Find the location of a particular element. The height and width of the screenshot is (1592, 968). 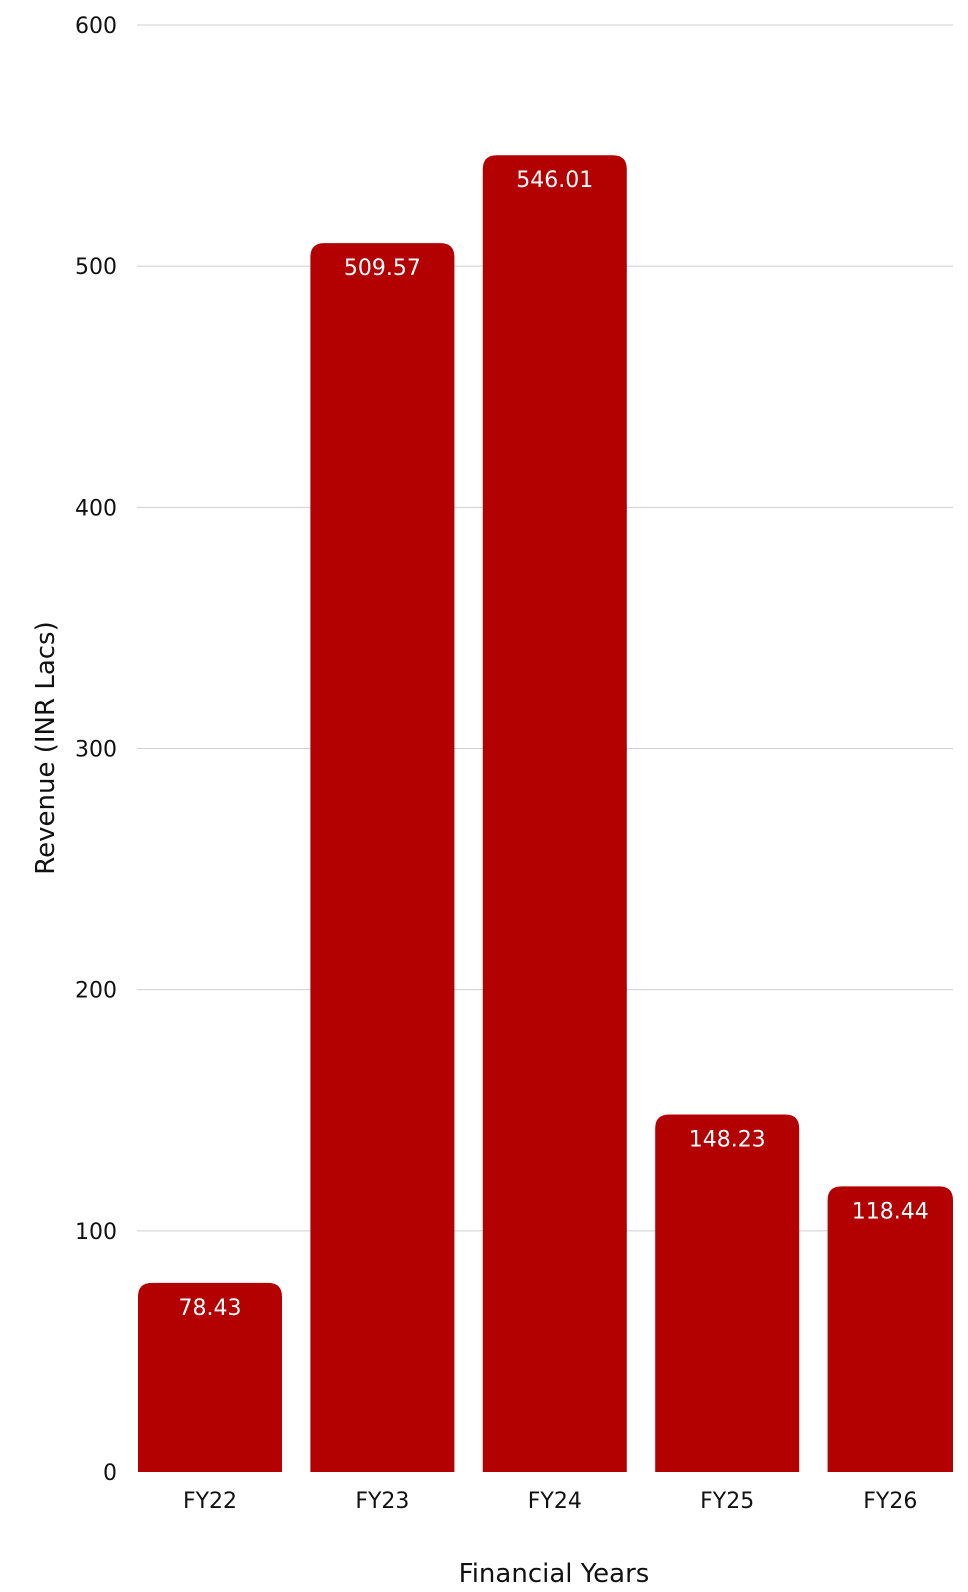

x-axis-title: Financial Years is located at coordinates (554, 1574).